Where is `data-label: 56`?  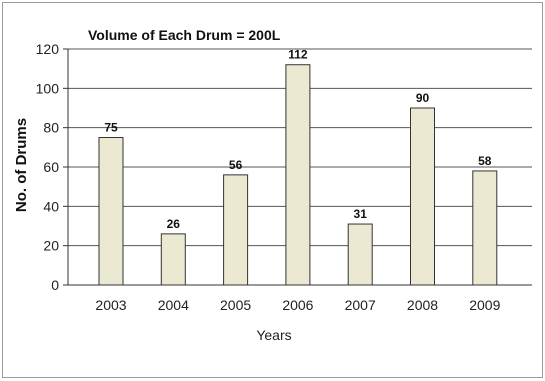 data-label: 56 is located at coordinates (236, 165).